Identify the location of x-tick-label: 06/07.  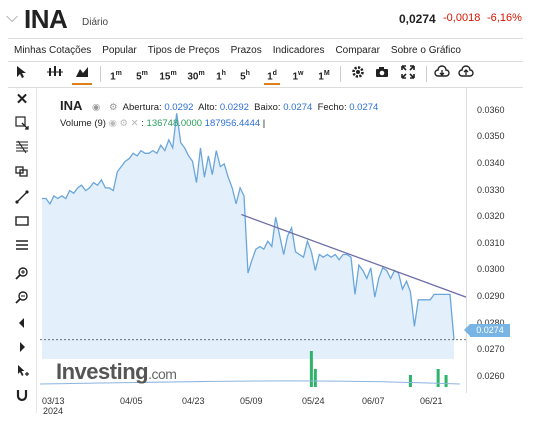
(373, 401).